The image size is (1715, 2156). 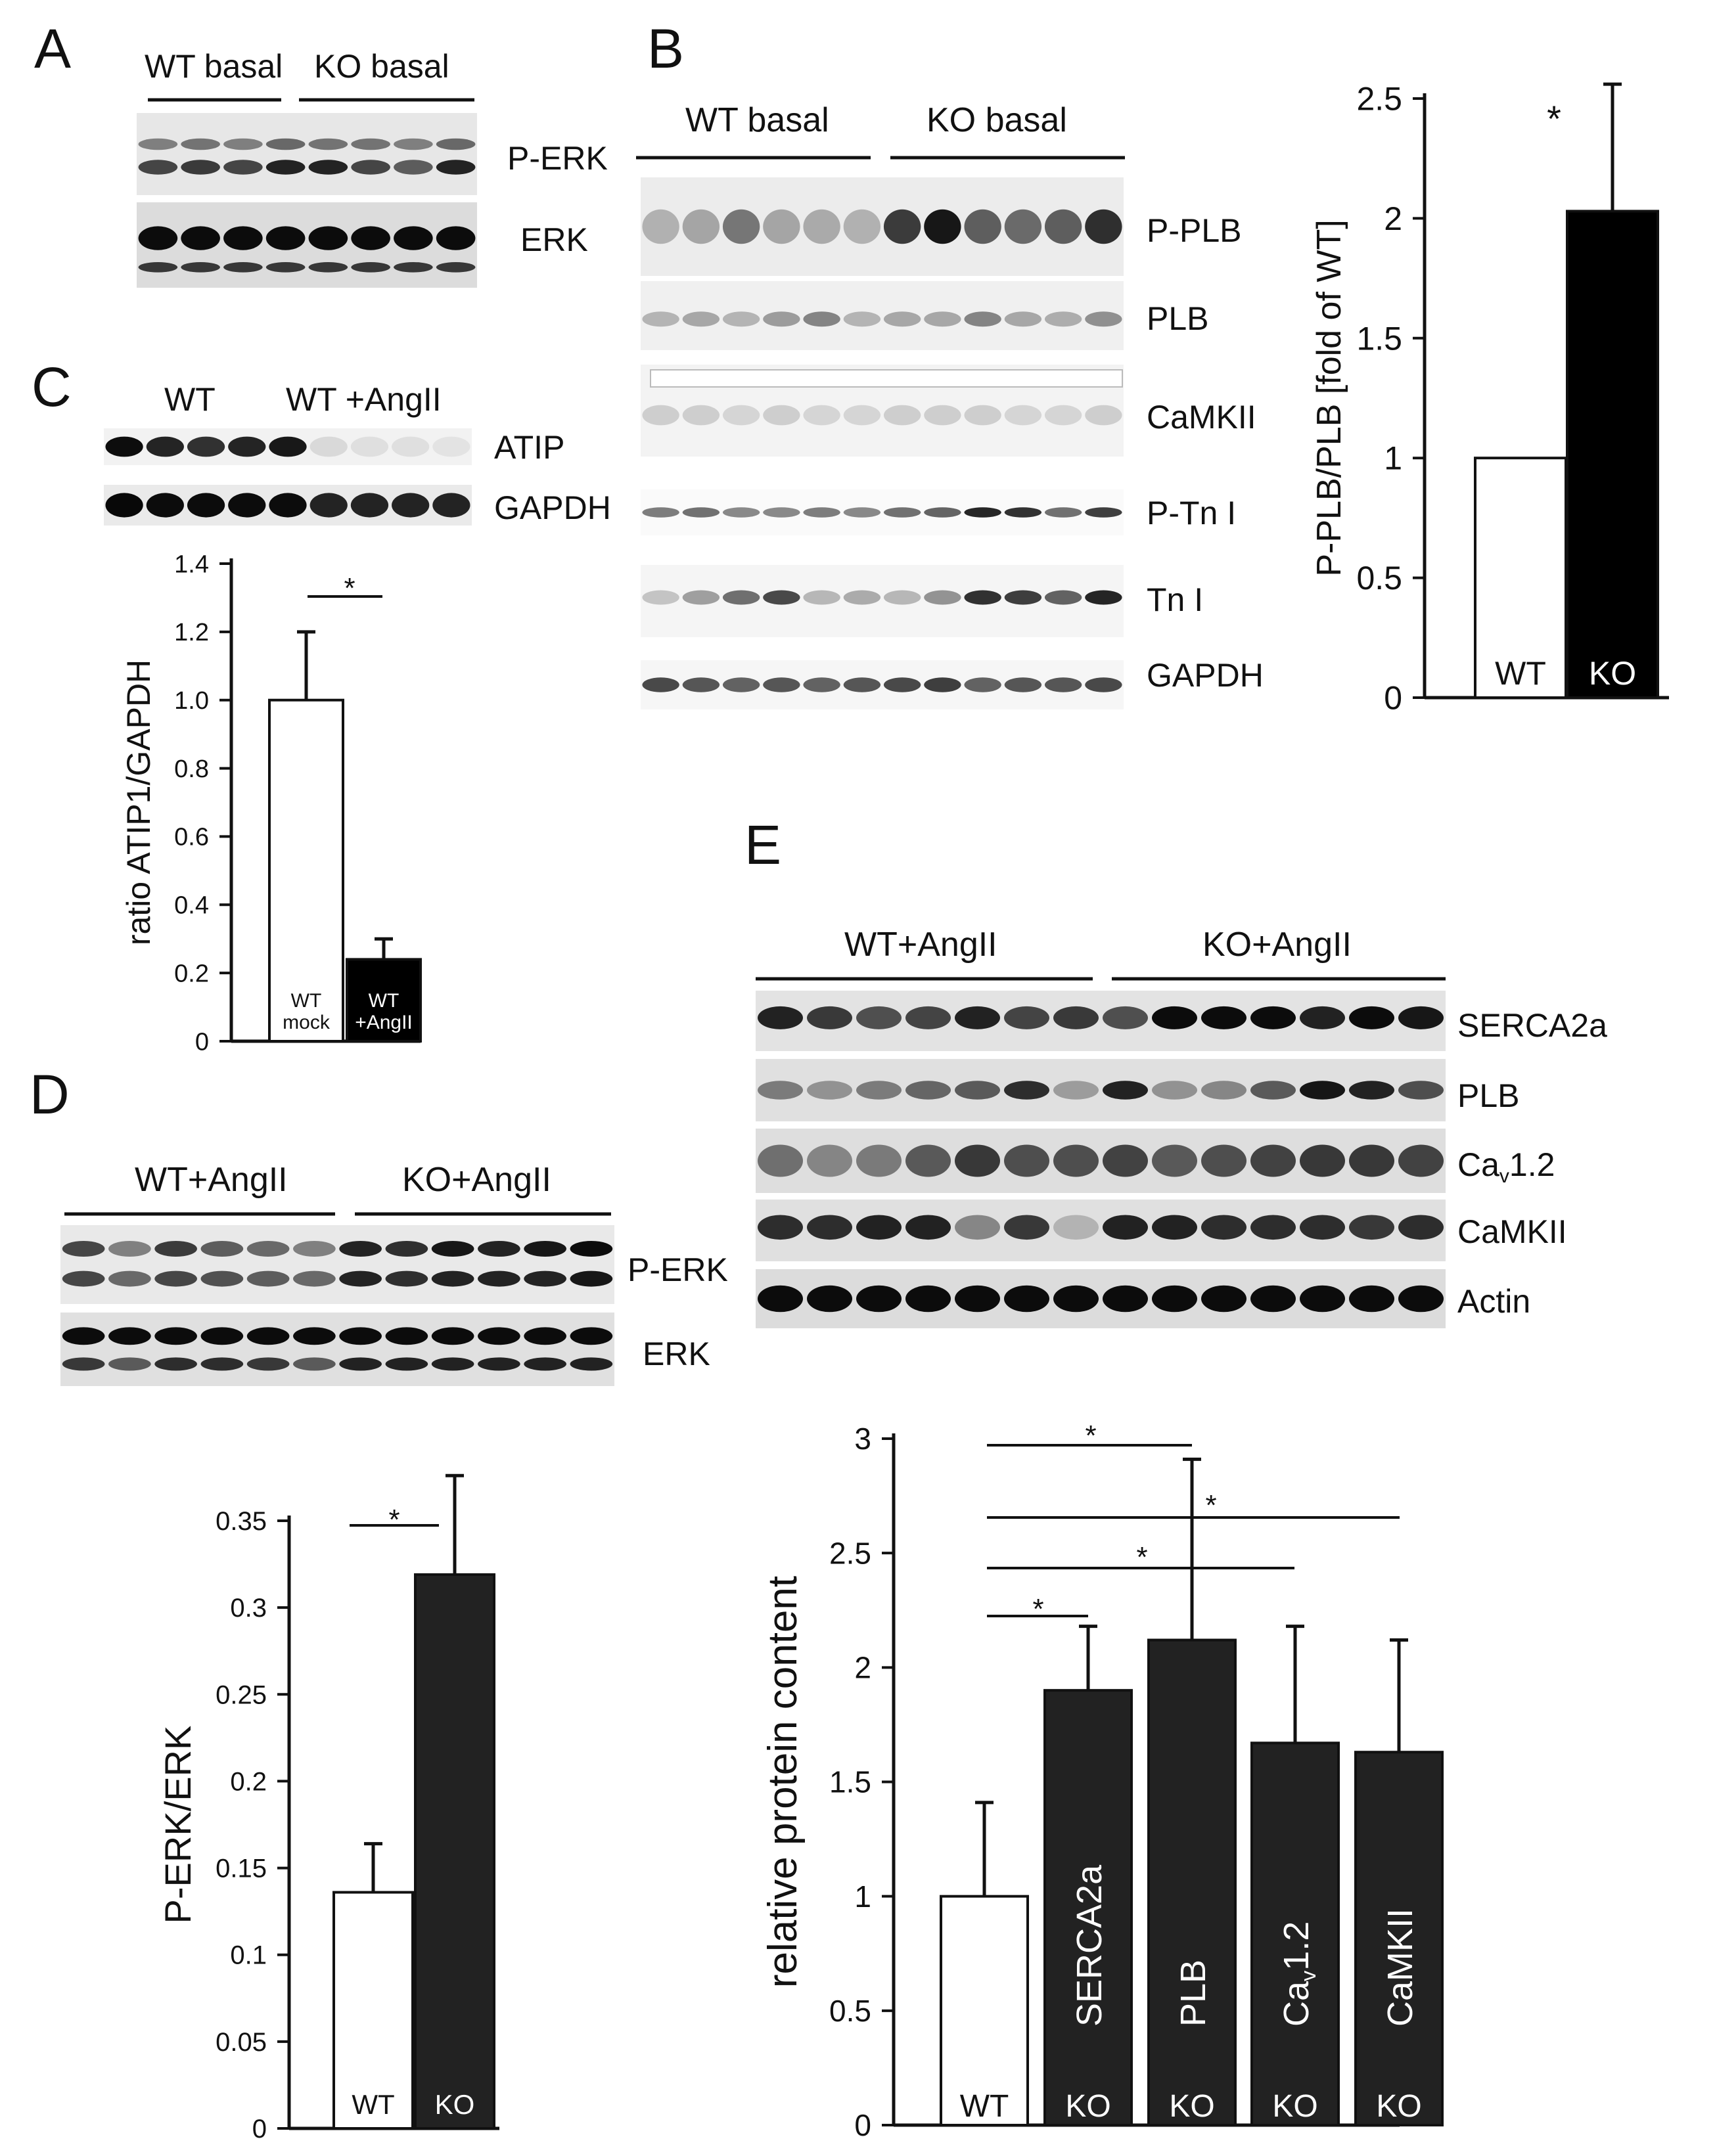 What do you see at coordinates (53, 48) in the screenshot?
I see `panel-letter-a: A` at bounding box center [53, 48].